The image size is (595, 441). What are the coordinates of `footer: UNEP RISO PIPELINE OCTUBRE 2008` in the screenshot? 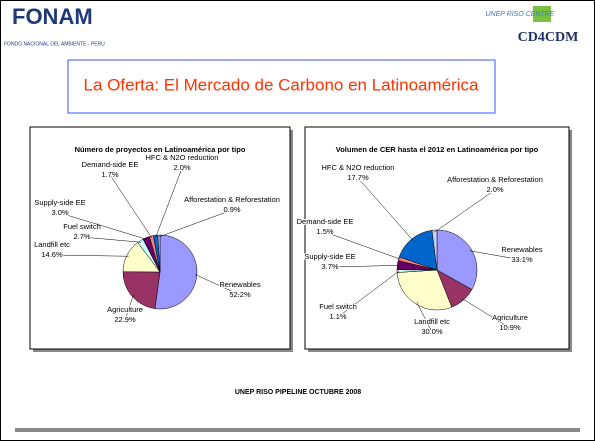 It's located at (298, 392).